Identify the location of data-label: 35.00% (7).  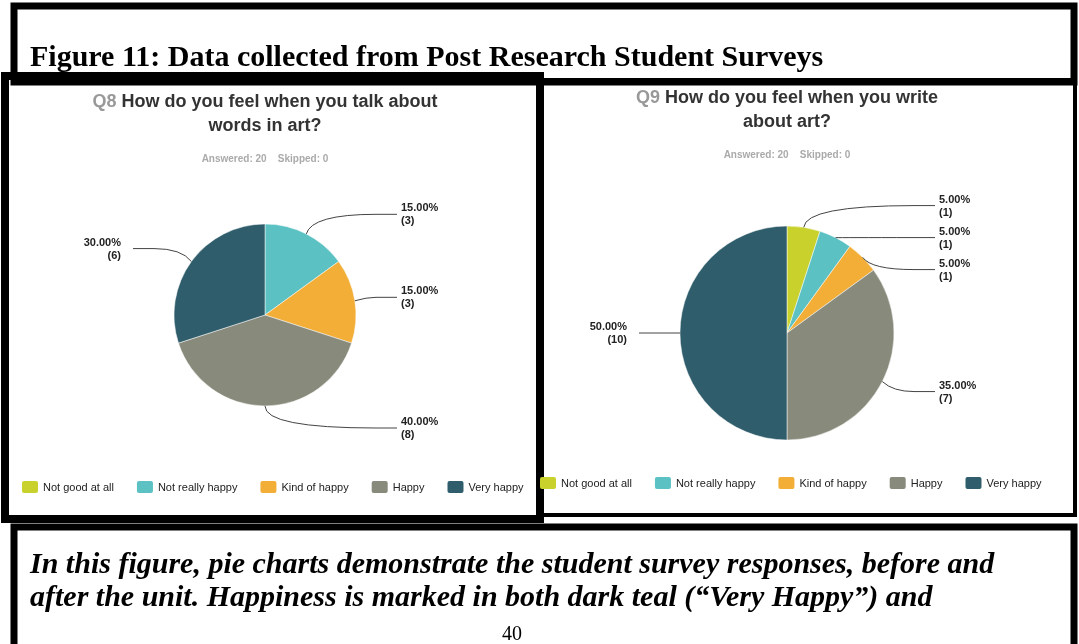
(958, 391).